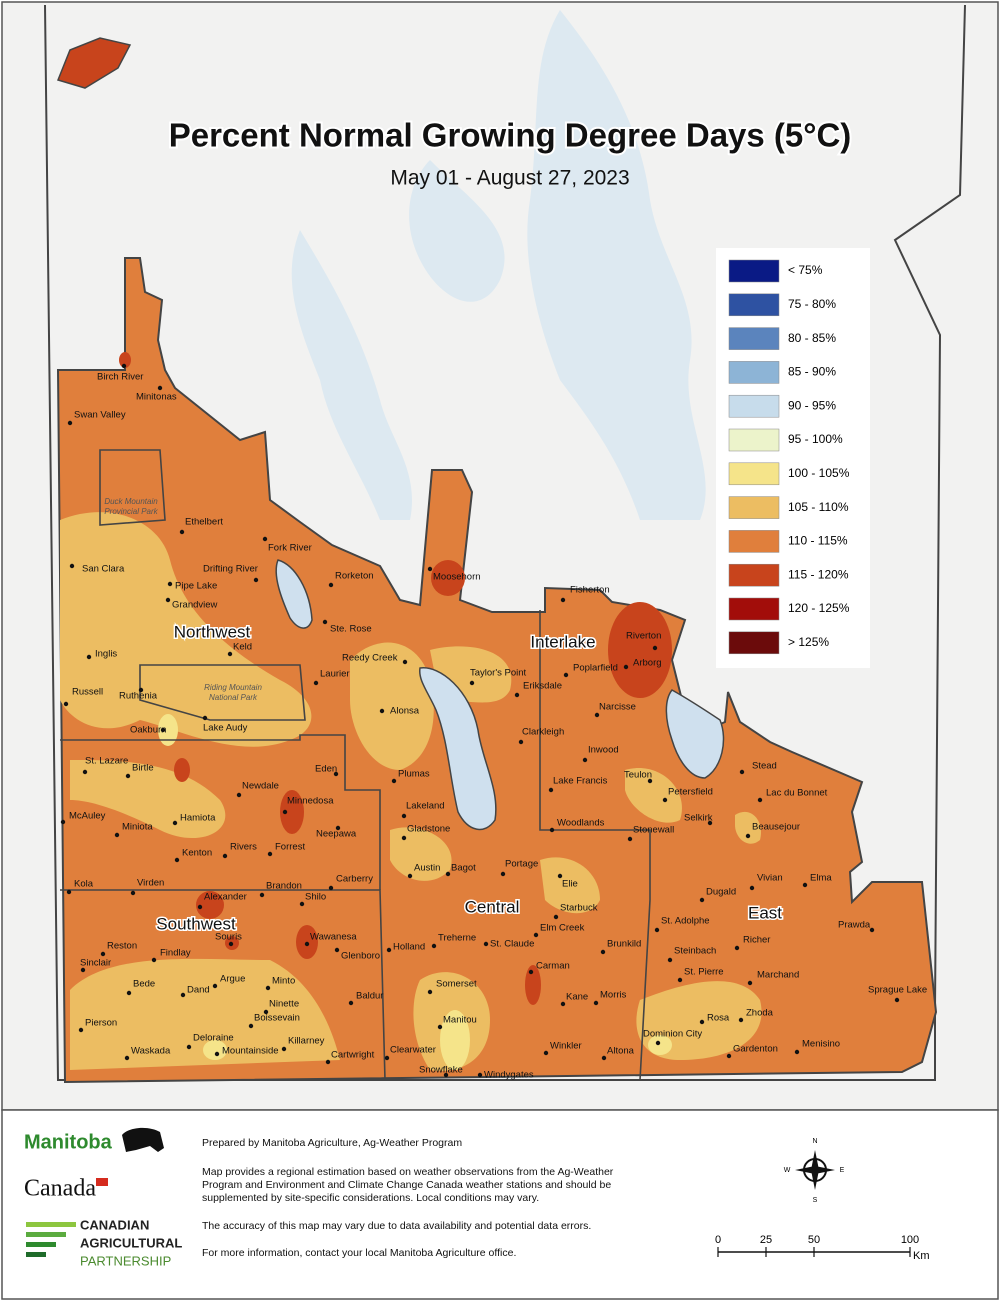  What do you see at coordinates (197, 853) in the screenshot?
I see `place-label: Kenton` at bounding box center [197, 853].